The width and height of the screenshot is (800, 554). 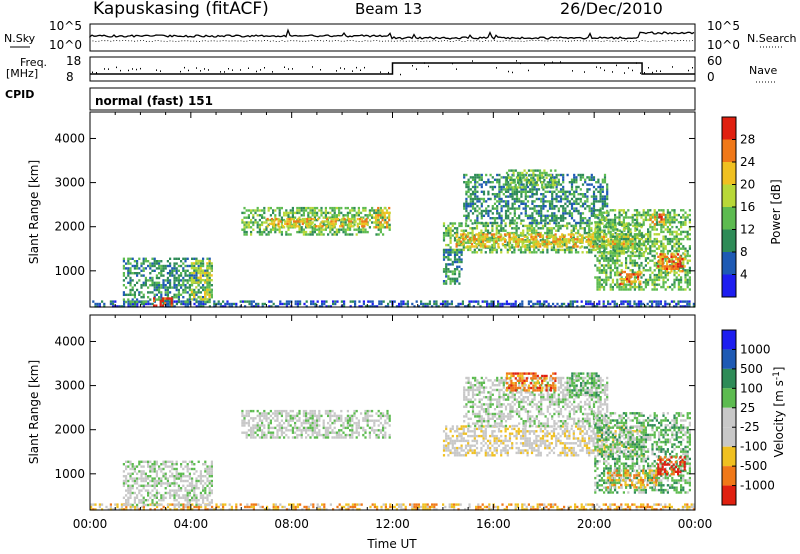 What do you see at coordinates (594, 524) in the screenshot?
I see `xtick-label-5: 20:00` at bounding box center [594, 524].